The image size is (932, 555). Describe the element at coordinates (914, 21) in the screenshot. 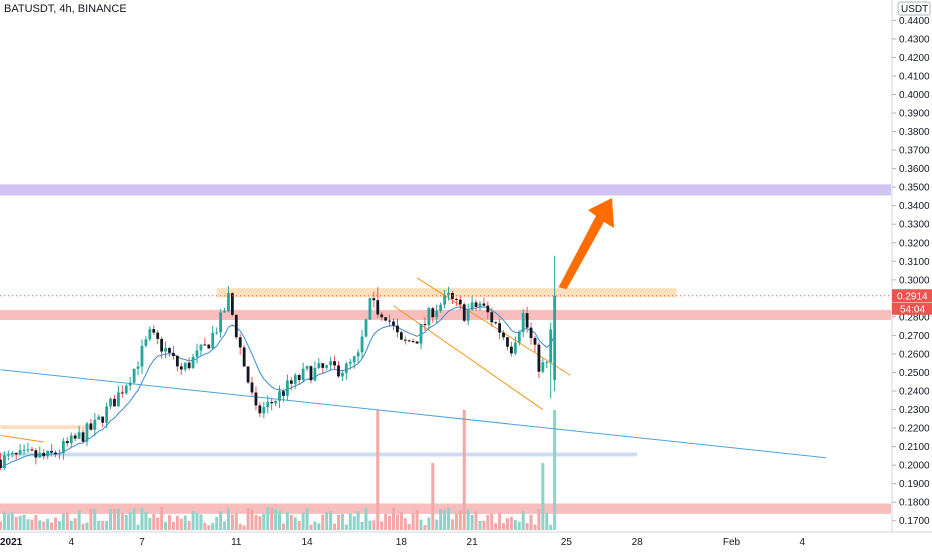

I see `y-tick-label: 0.4400` at that location.